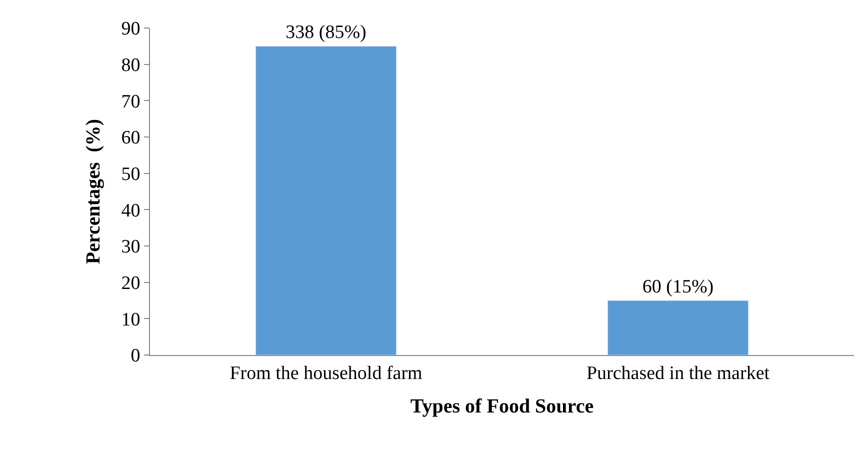 The height and width of the screenshot is (453, 866). Describe the element at coordinates (326, 33) in the screenshot. I see `data-label: 338 (85%)` at that location.